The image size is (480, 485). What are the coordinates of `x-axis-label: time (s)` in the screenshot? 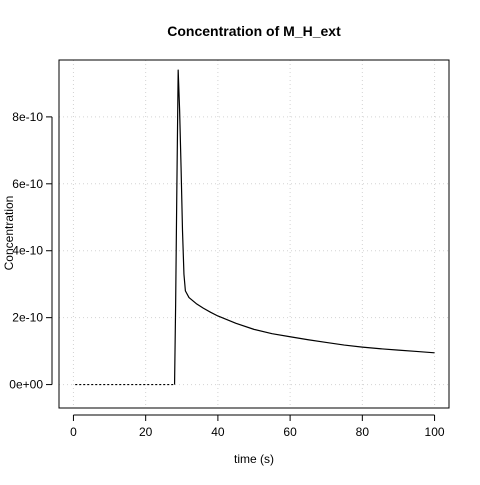 It's located at (254, 459).